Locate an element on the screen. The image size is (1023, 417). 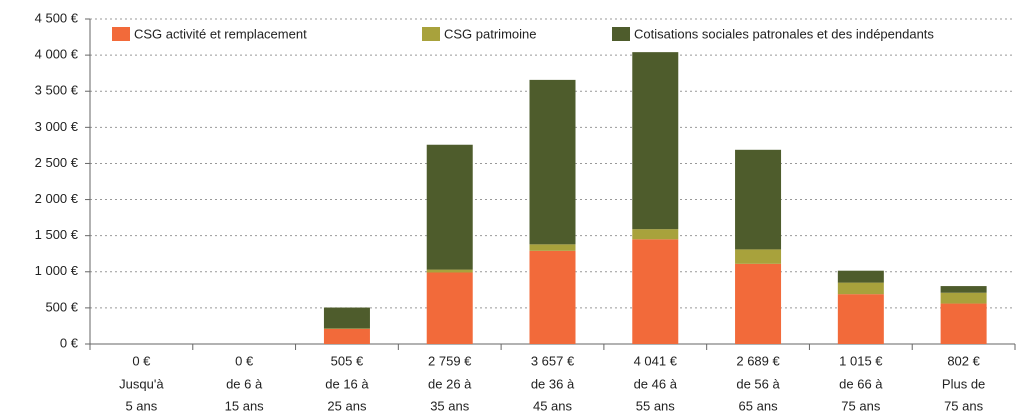
legend-label: CSG activité et remplacement is located at coordinates (220, 33).